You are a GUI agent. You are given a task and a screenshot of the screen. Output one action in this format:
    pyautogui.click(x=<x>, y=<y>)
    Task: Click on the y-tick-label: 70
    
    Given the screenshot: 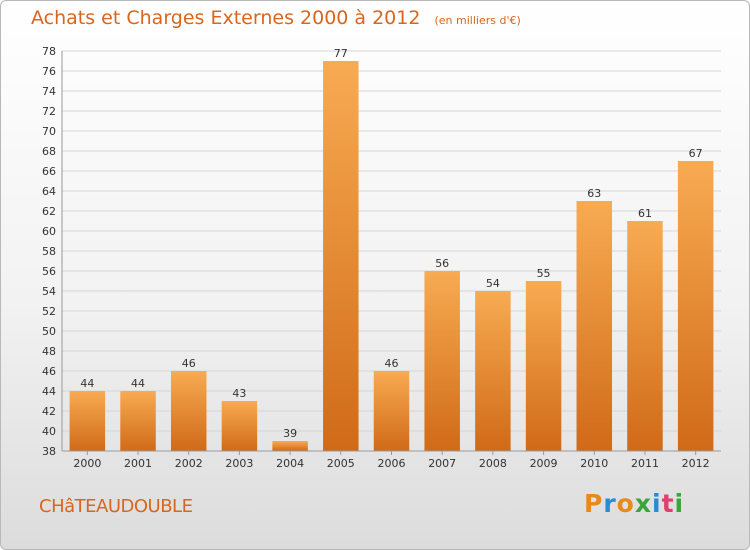 What is the action you would take?
    pyautogui.click(x=49, y=131)
    